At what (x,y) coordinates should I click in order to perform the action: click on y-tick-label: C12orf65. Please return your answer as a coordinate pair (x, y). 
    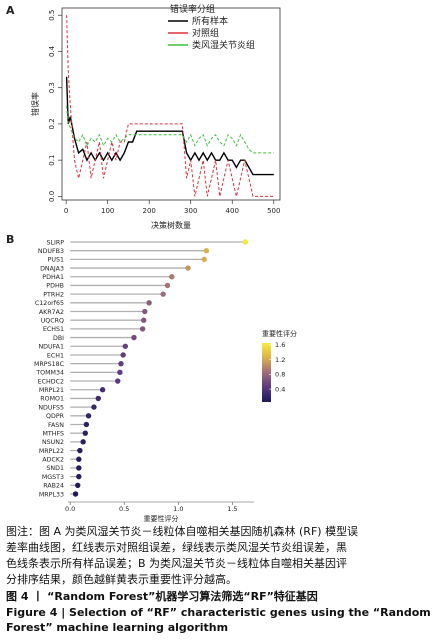
    Looking at the image, I should click on (49, 303).